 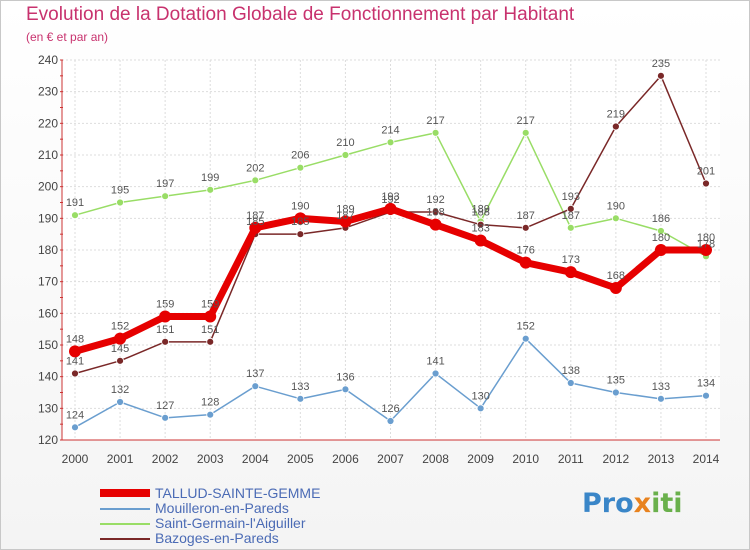 I want to click on data-label: 178, so click(x=706, y=244).